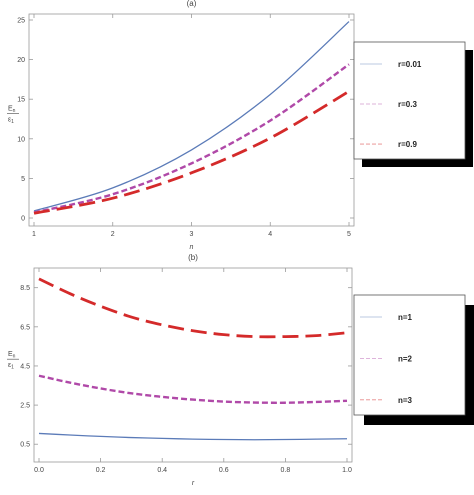 The height and width of the screenshot is (495, 474). Describe the element at coordinates (192, 4) in the screenshot. I see `panel-title-1: (a)` at that location.